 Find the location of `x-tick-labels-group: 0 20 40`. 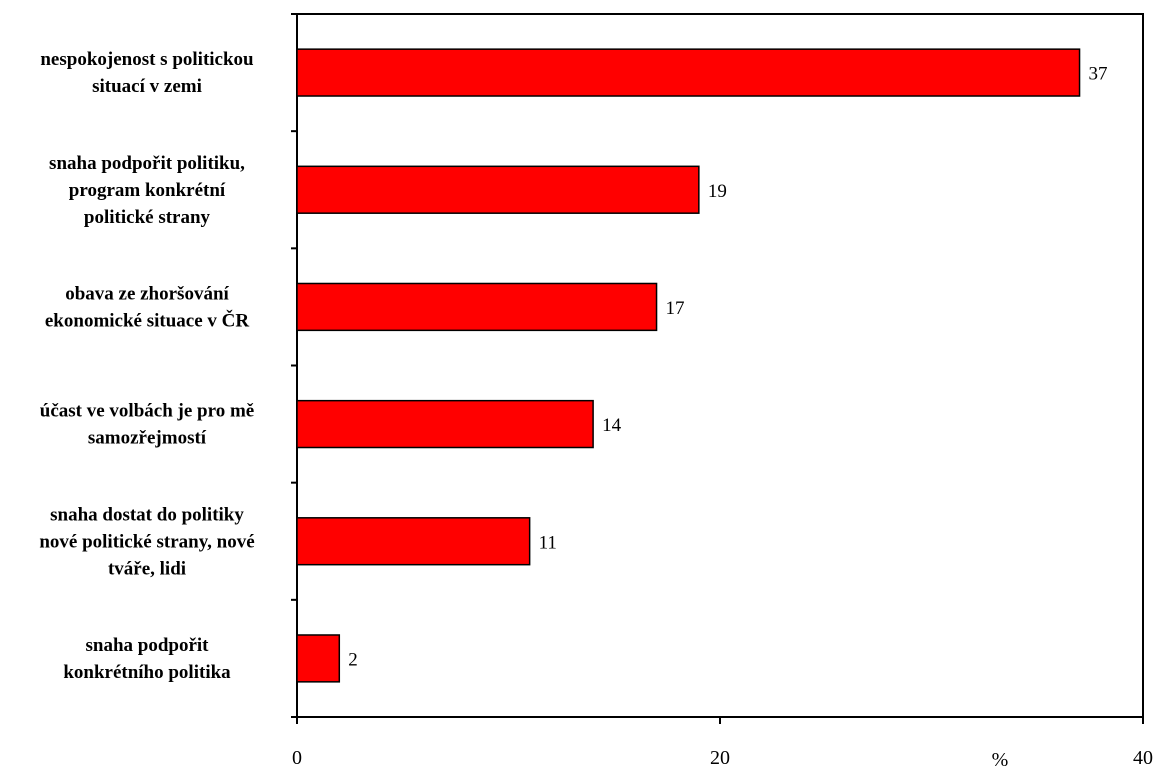

x-tick-labels-group: 0 20 40 is located at coordinates (722, 758).